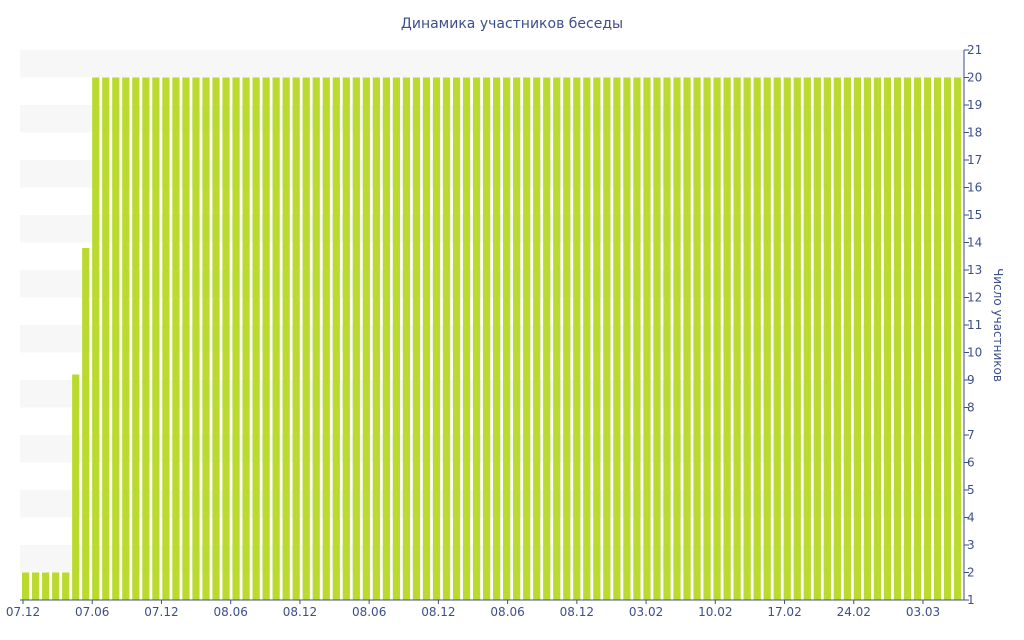 This screenshot has width=1024, height=640. I want to click on y-tick-label: 6, so click(971, 463).